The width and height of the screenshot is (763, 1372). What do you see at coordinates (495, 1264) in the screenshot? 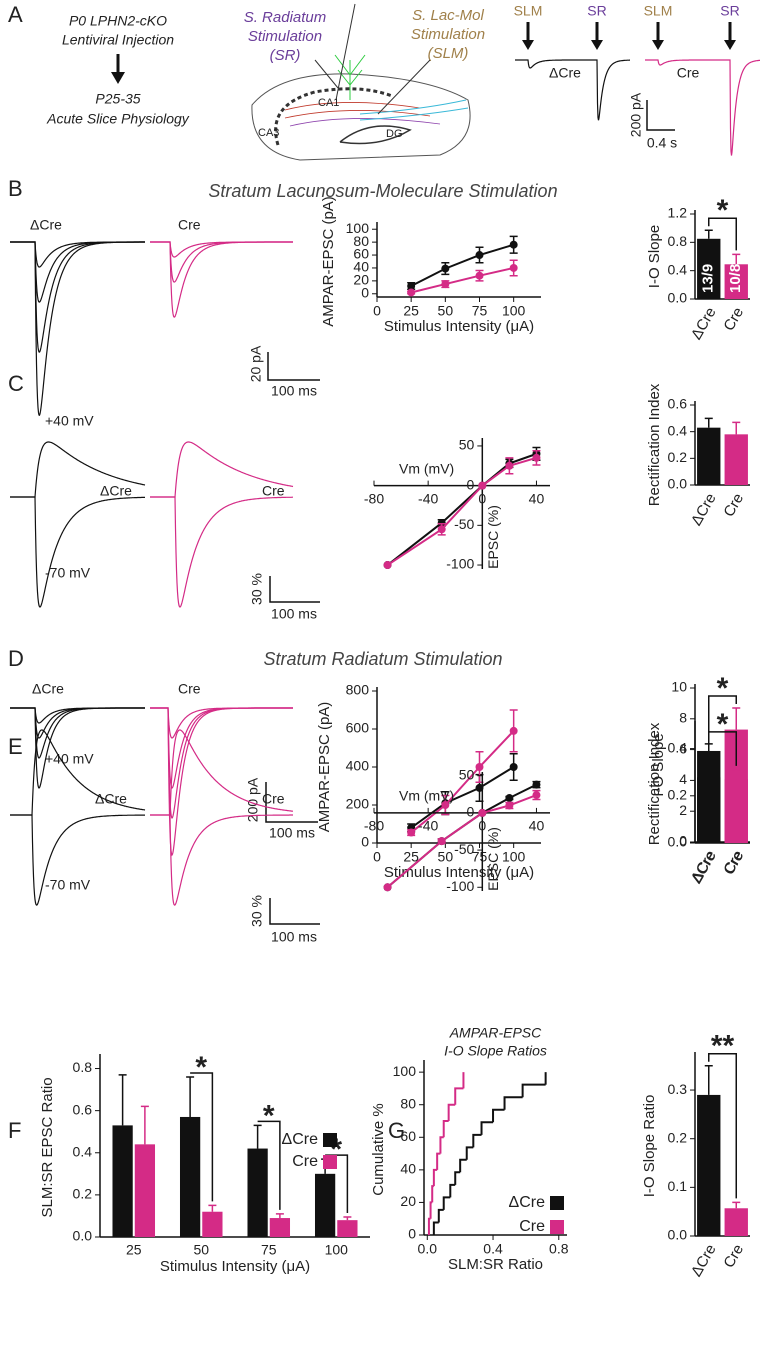
I see `x-axis-label: SLM:SR Ratio` at bounding box center [495, 1264].